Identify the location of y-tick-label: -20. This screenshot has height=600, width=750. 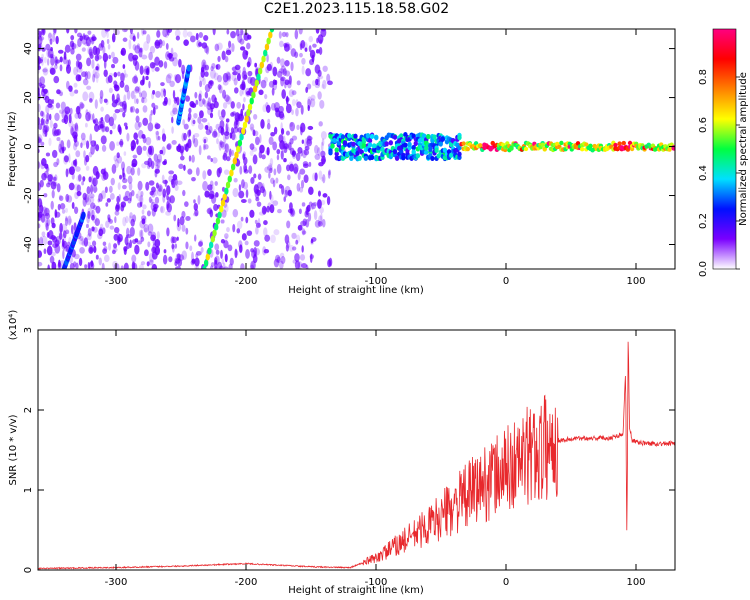
(28, 195).